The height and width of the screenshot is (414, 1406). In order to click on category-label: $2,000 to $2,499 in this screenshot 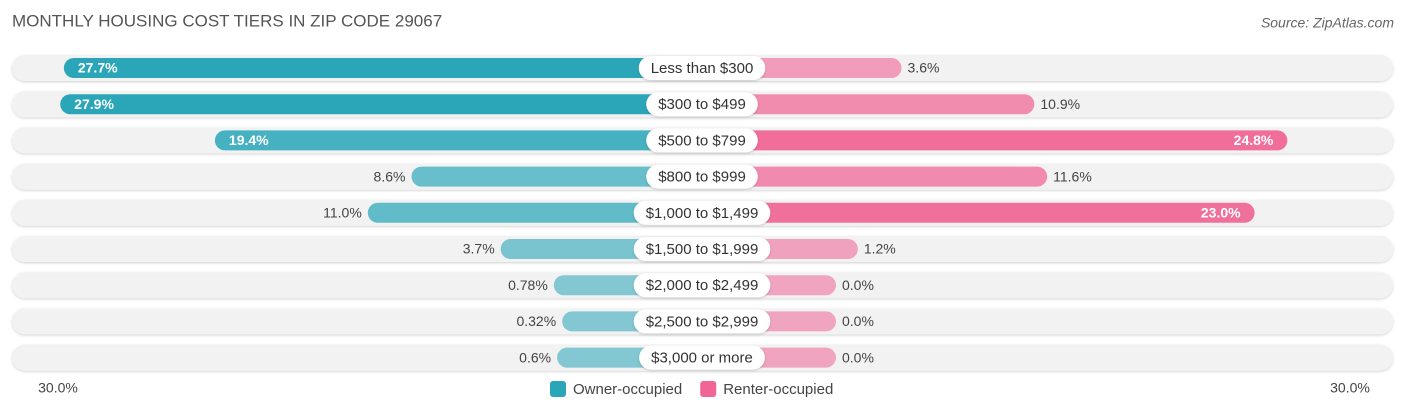, I will do `click(702, 285)`.